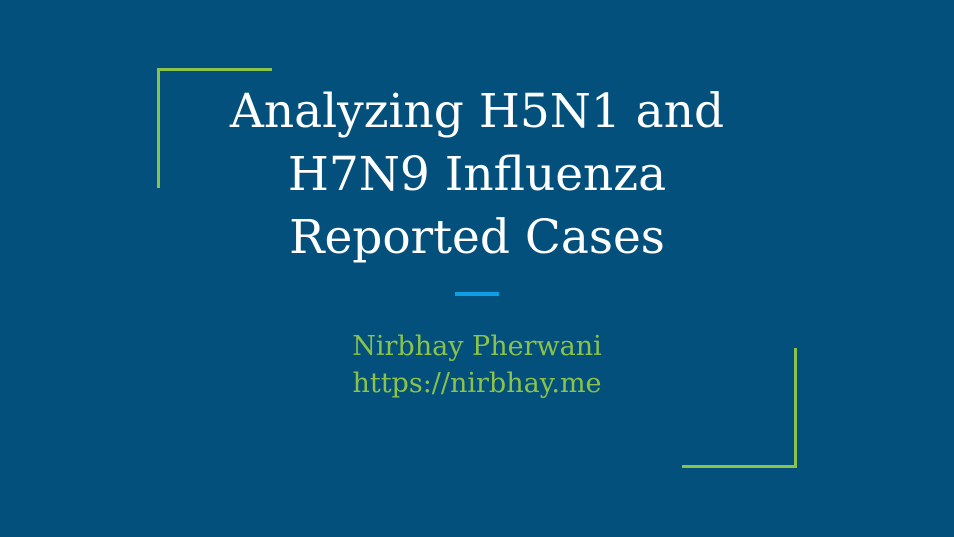 This screenshot has width=954, height=537. What do you see at coordinates (477, 237) in the screenshot?
I see `title-line-3: Reported Cases` at bounding box center [477, 237].